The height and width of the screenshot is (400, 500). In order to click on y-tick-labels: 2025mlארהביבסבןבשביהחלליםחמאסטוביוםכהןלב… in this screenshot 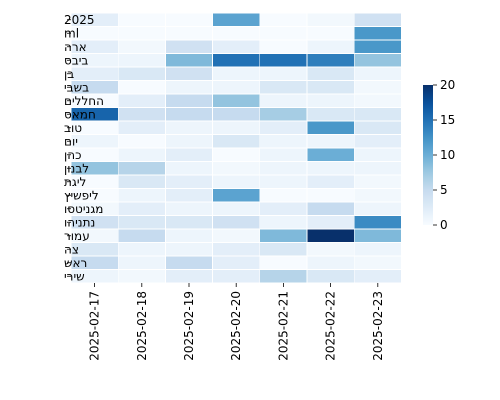, I will do `click(84, 148)`.